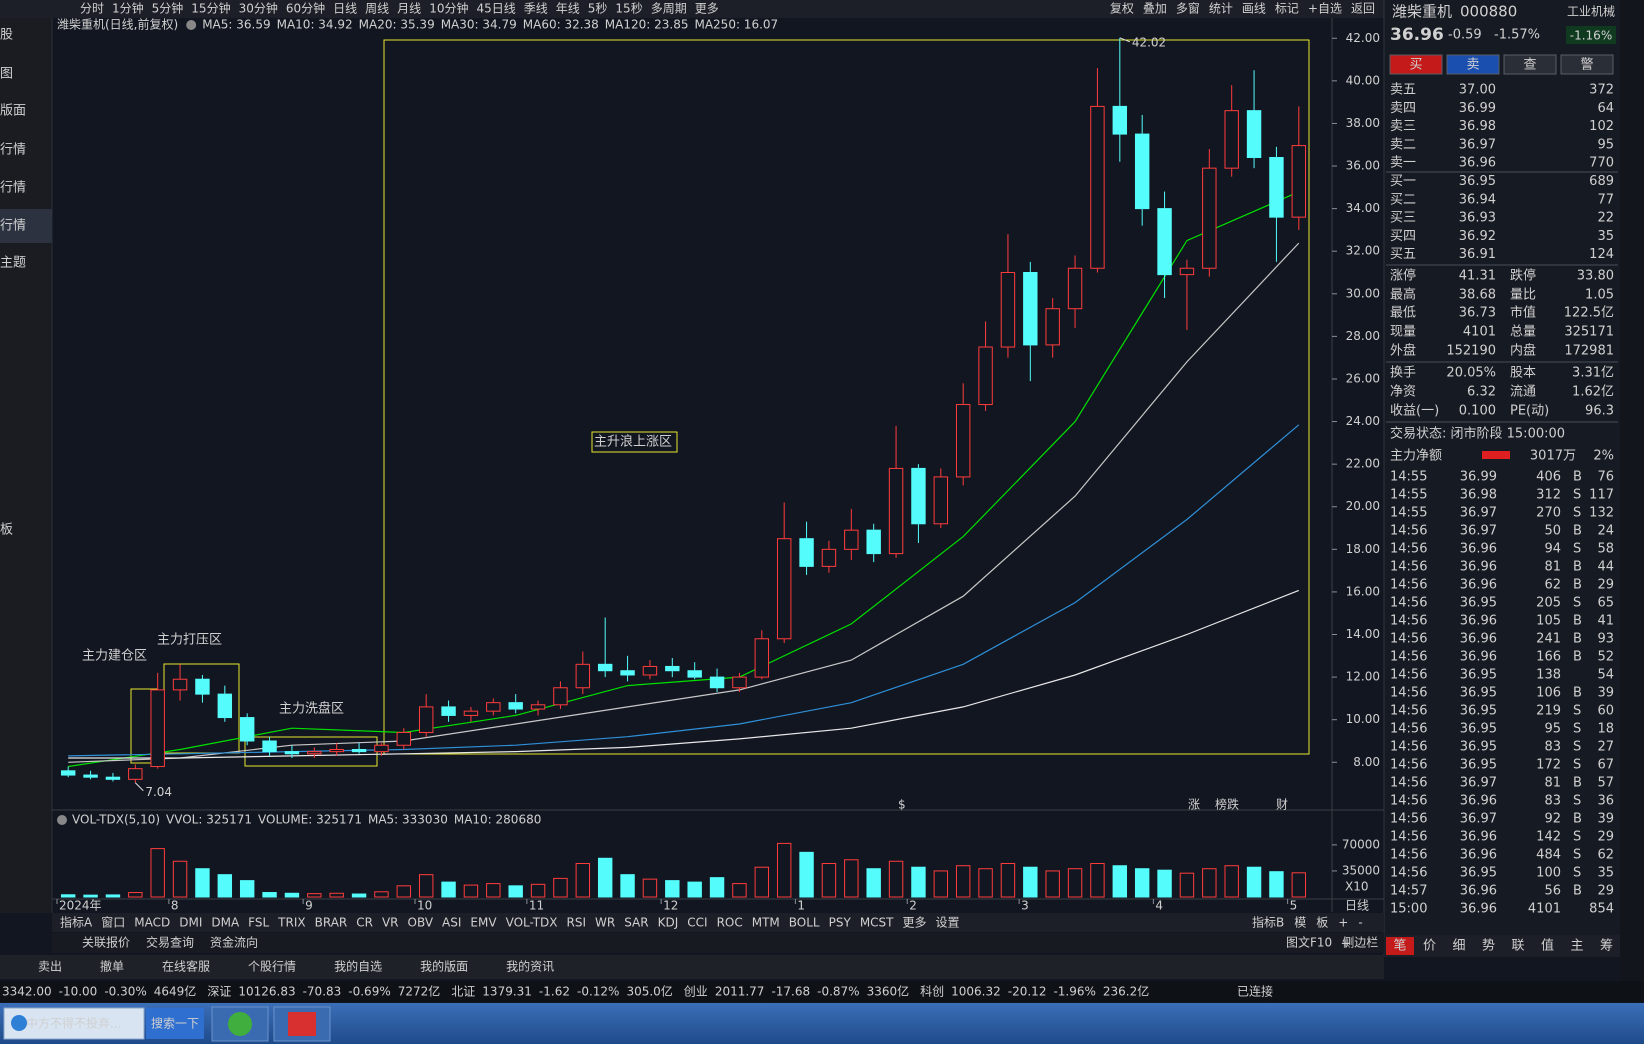  I want to click on toolbar-action: 标记, so click(1287, 9).